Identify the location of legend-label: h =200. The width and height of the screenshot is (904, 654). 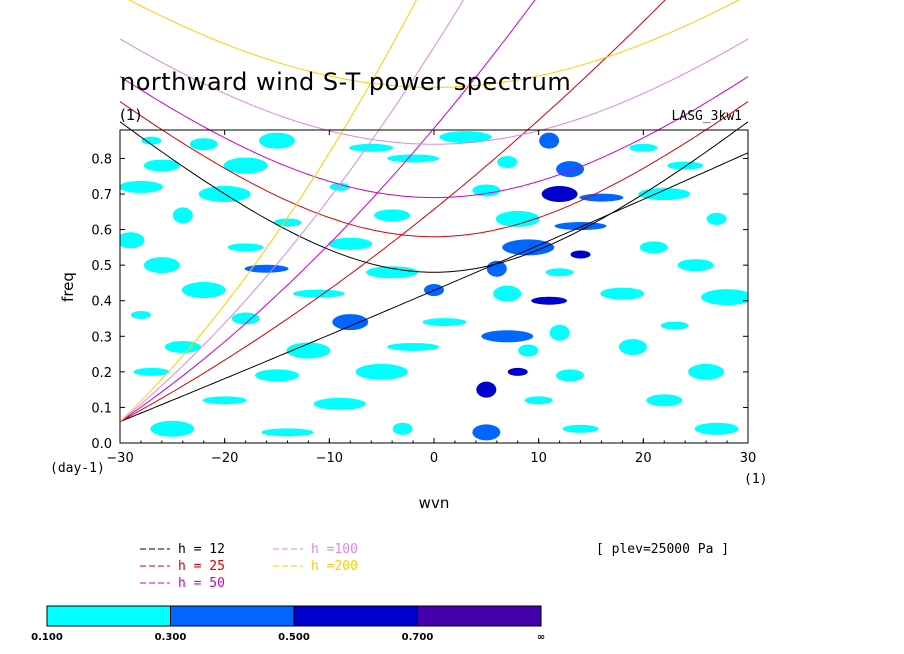
(334, 566).